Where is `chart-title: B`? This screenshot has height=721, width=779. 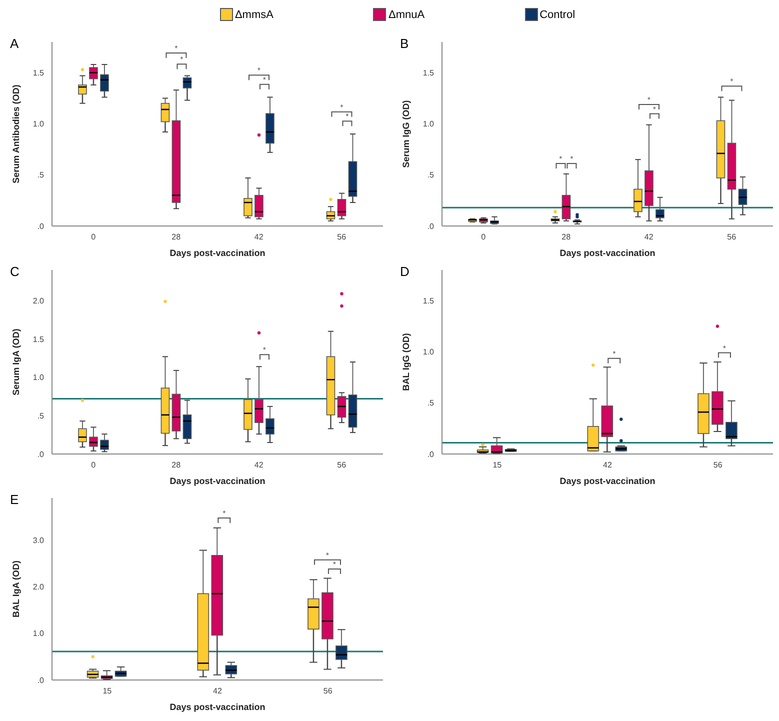
chart-title: B is located at coordinates (404, 43).